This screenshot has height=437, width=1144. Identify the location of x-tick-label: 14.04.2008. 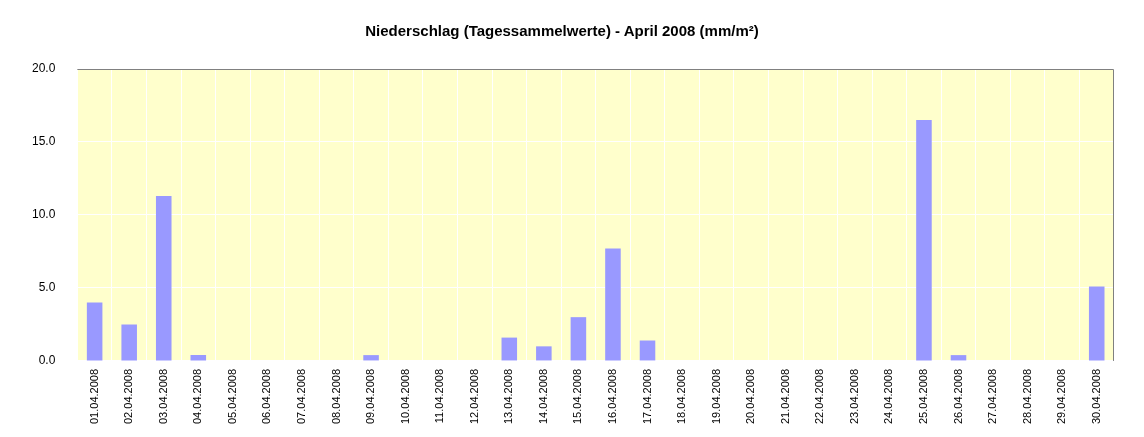
(542, 396).